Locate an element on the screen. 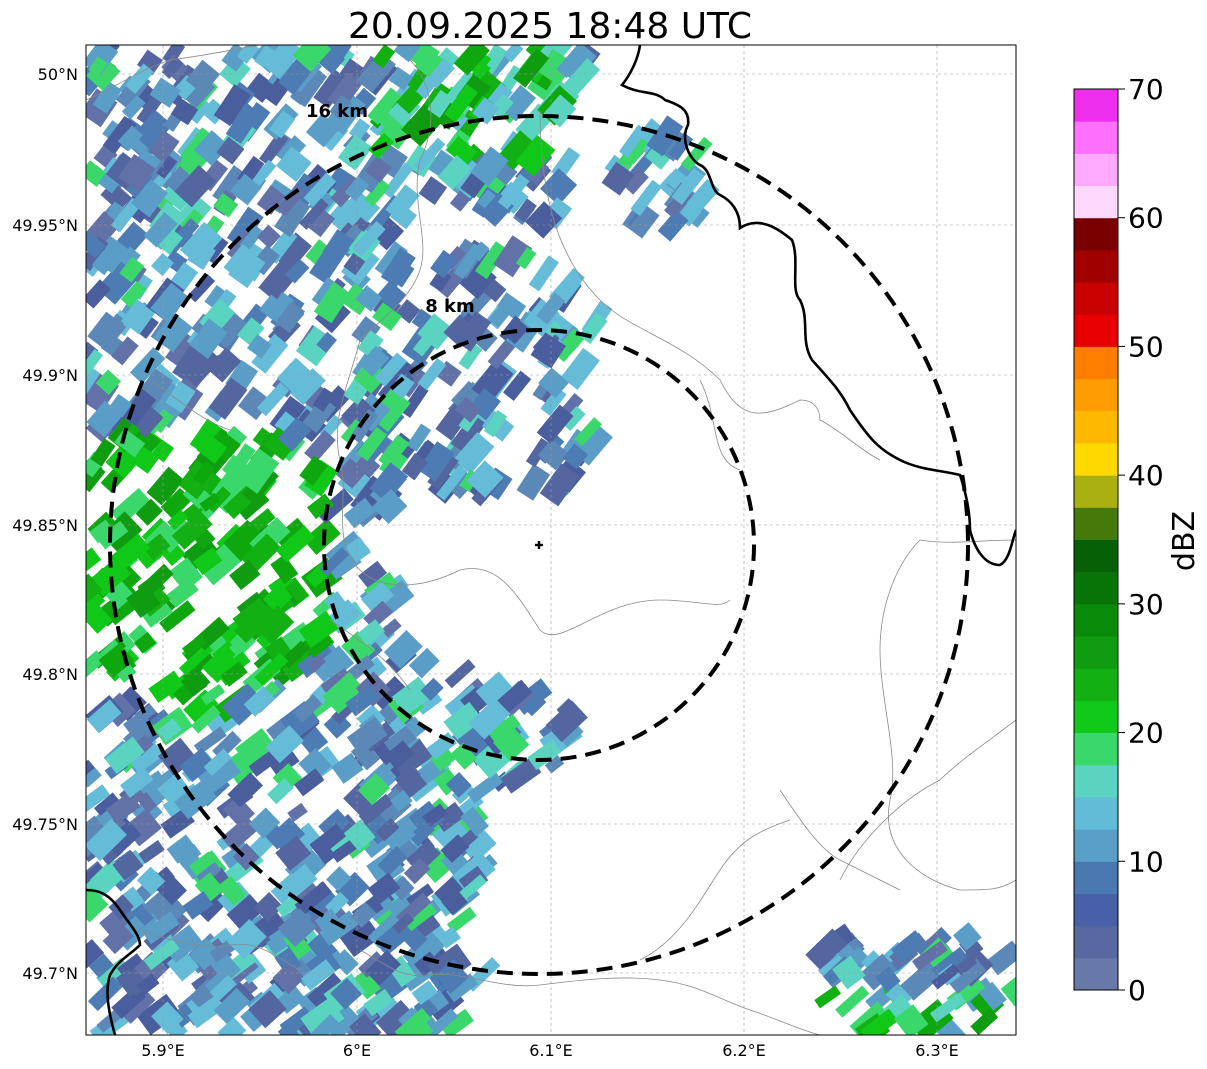 The image size is (1207, 1069). x-tick-label: 6.1°E is located at coordinates (551, 1050).